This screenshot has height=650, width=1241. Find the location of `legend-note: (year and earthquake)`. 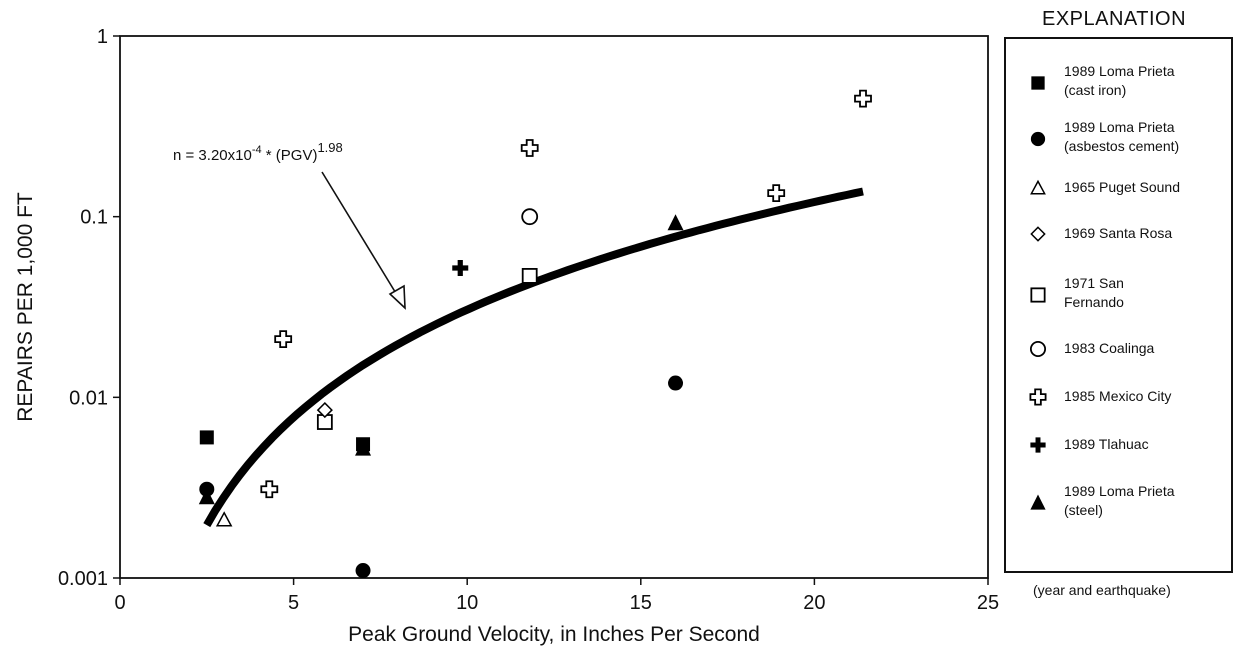

legend-note: (year and earthquake) is located at coordinates (1102, 590).